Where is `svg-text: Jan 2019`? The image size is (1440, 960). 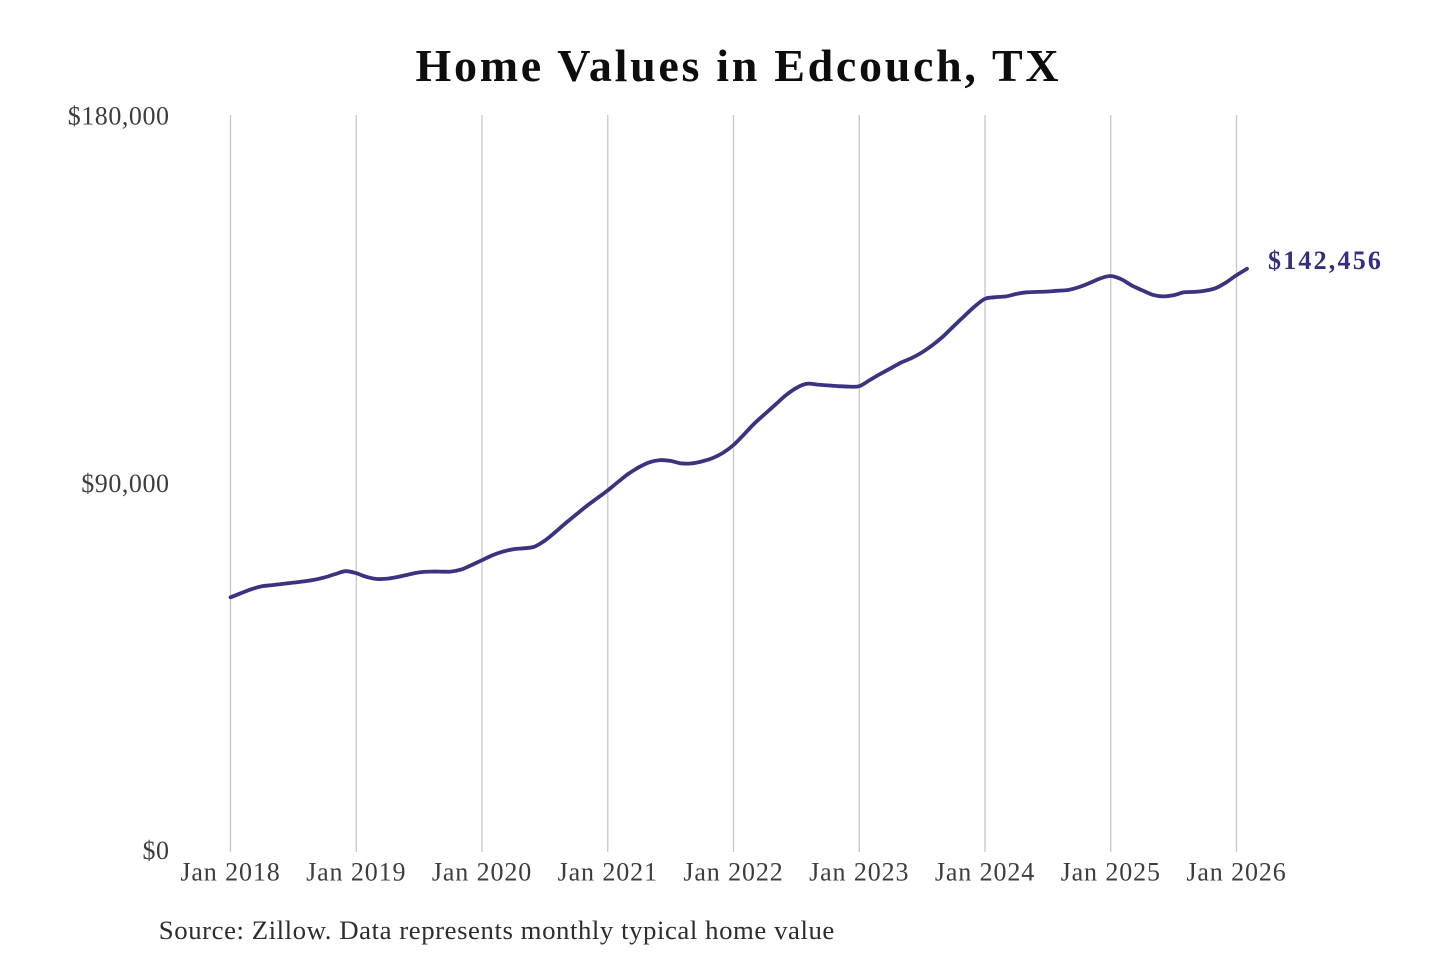 svg-text: Jan 2019 is located at coordinates (356, 872).